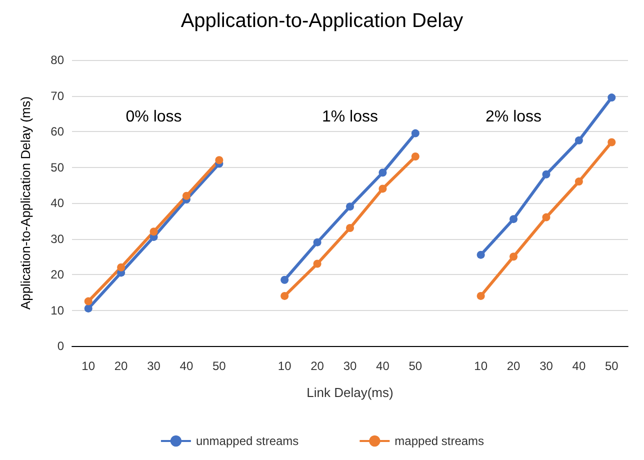 Image resolution: width=644 pixels, height=460 pixels. What do you see at coordinates (514, 117) in the screenshot?
I see `annotation: 2% loss` at bounding box center [514, 117].